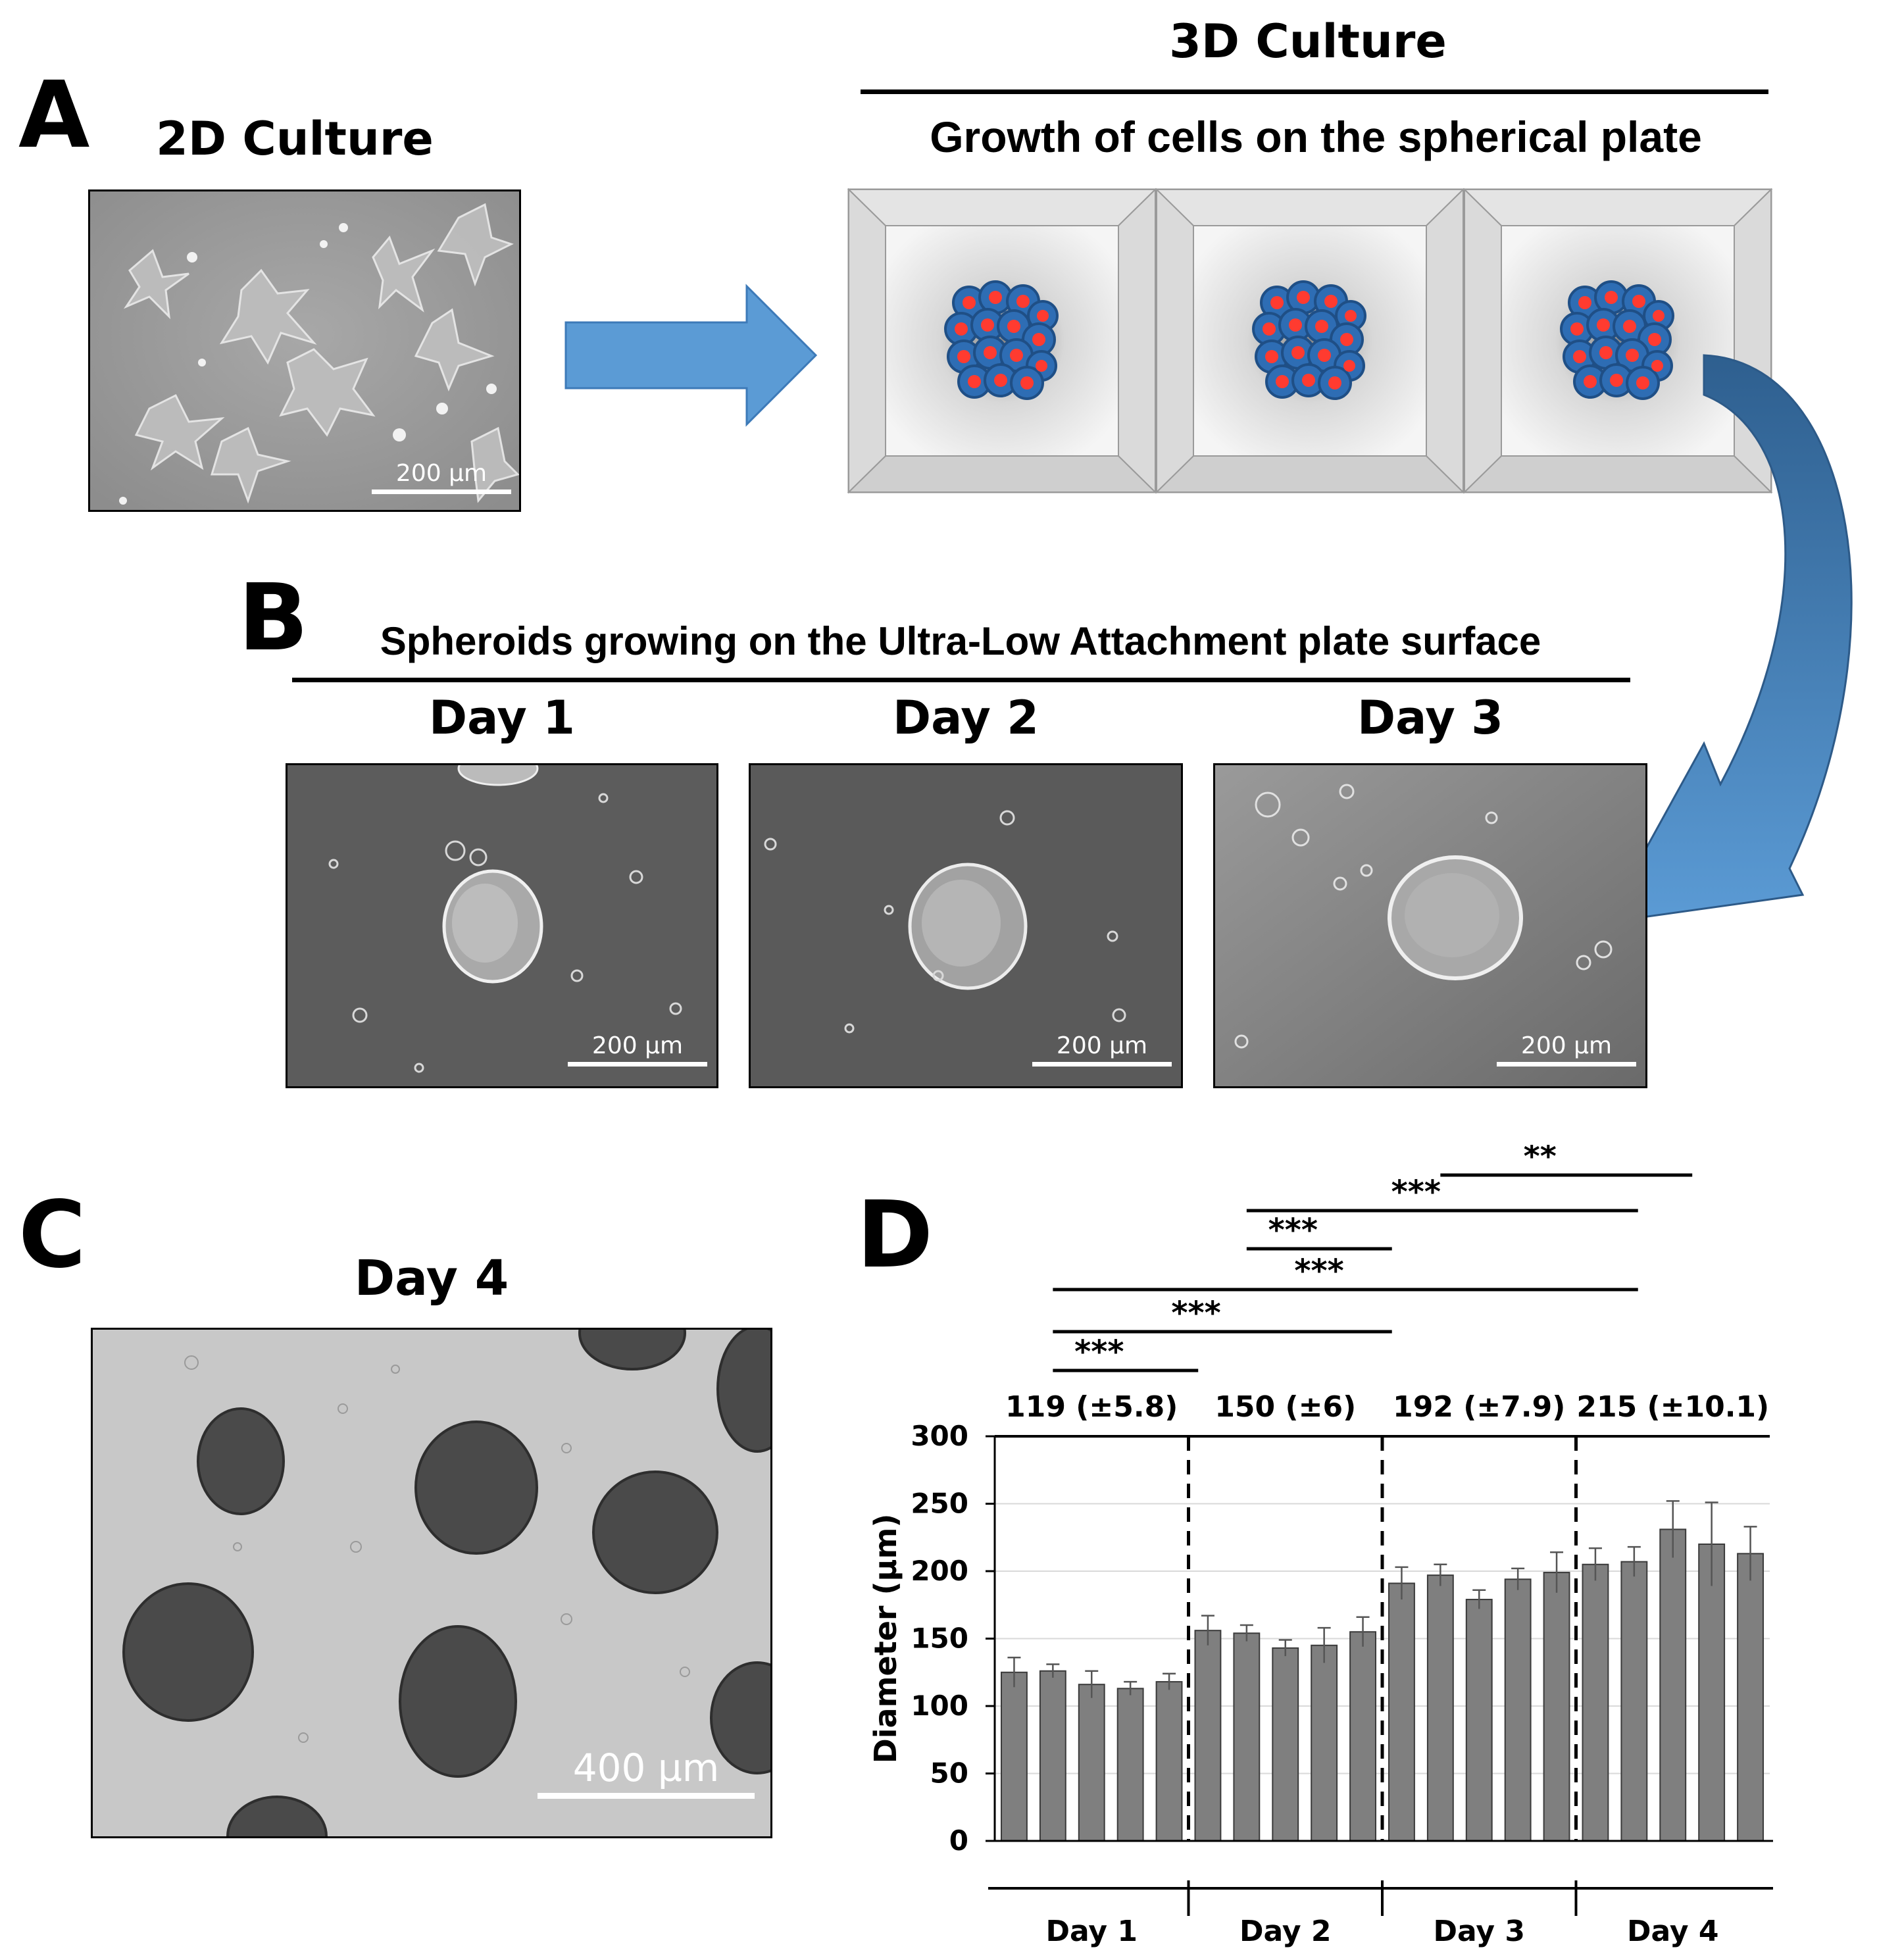  What do you see at coordinates (691, 356) in the screenshot?
I see `arrow-right-icon` at bounding box center [691, 356].